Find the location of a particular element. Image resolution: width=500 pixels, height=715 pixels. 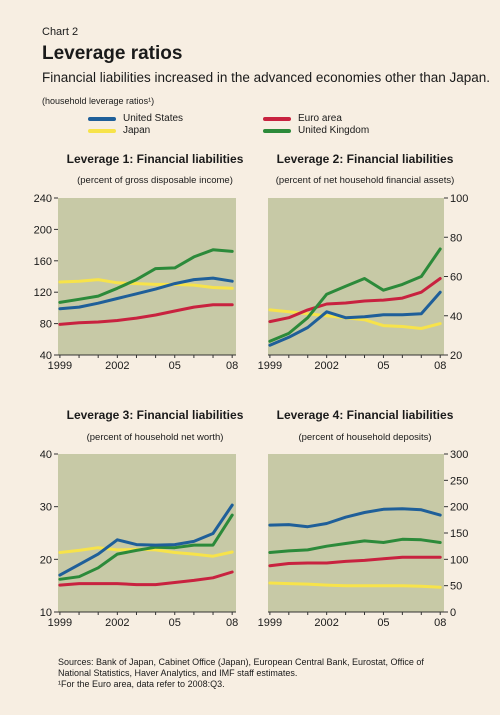

y-tick-label: 300 is located at coordinates (459, 455).